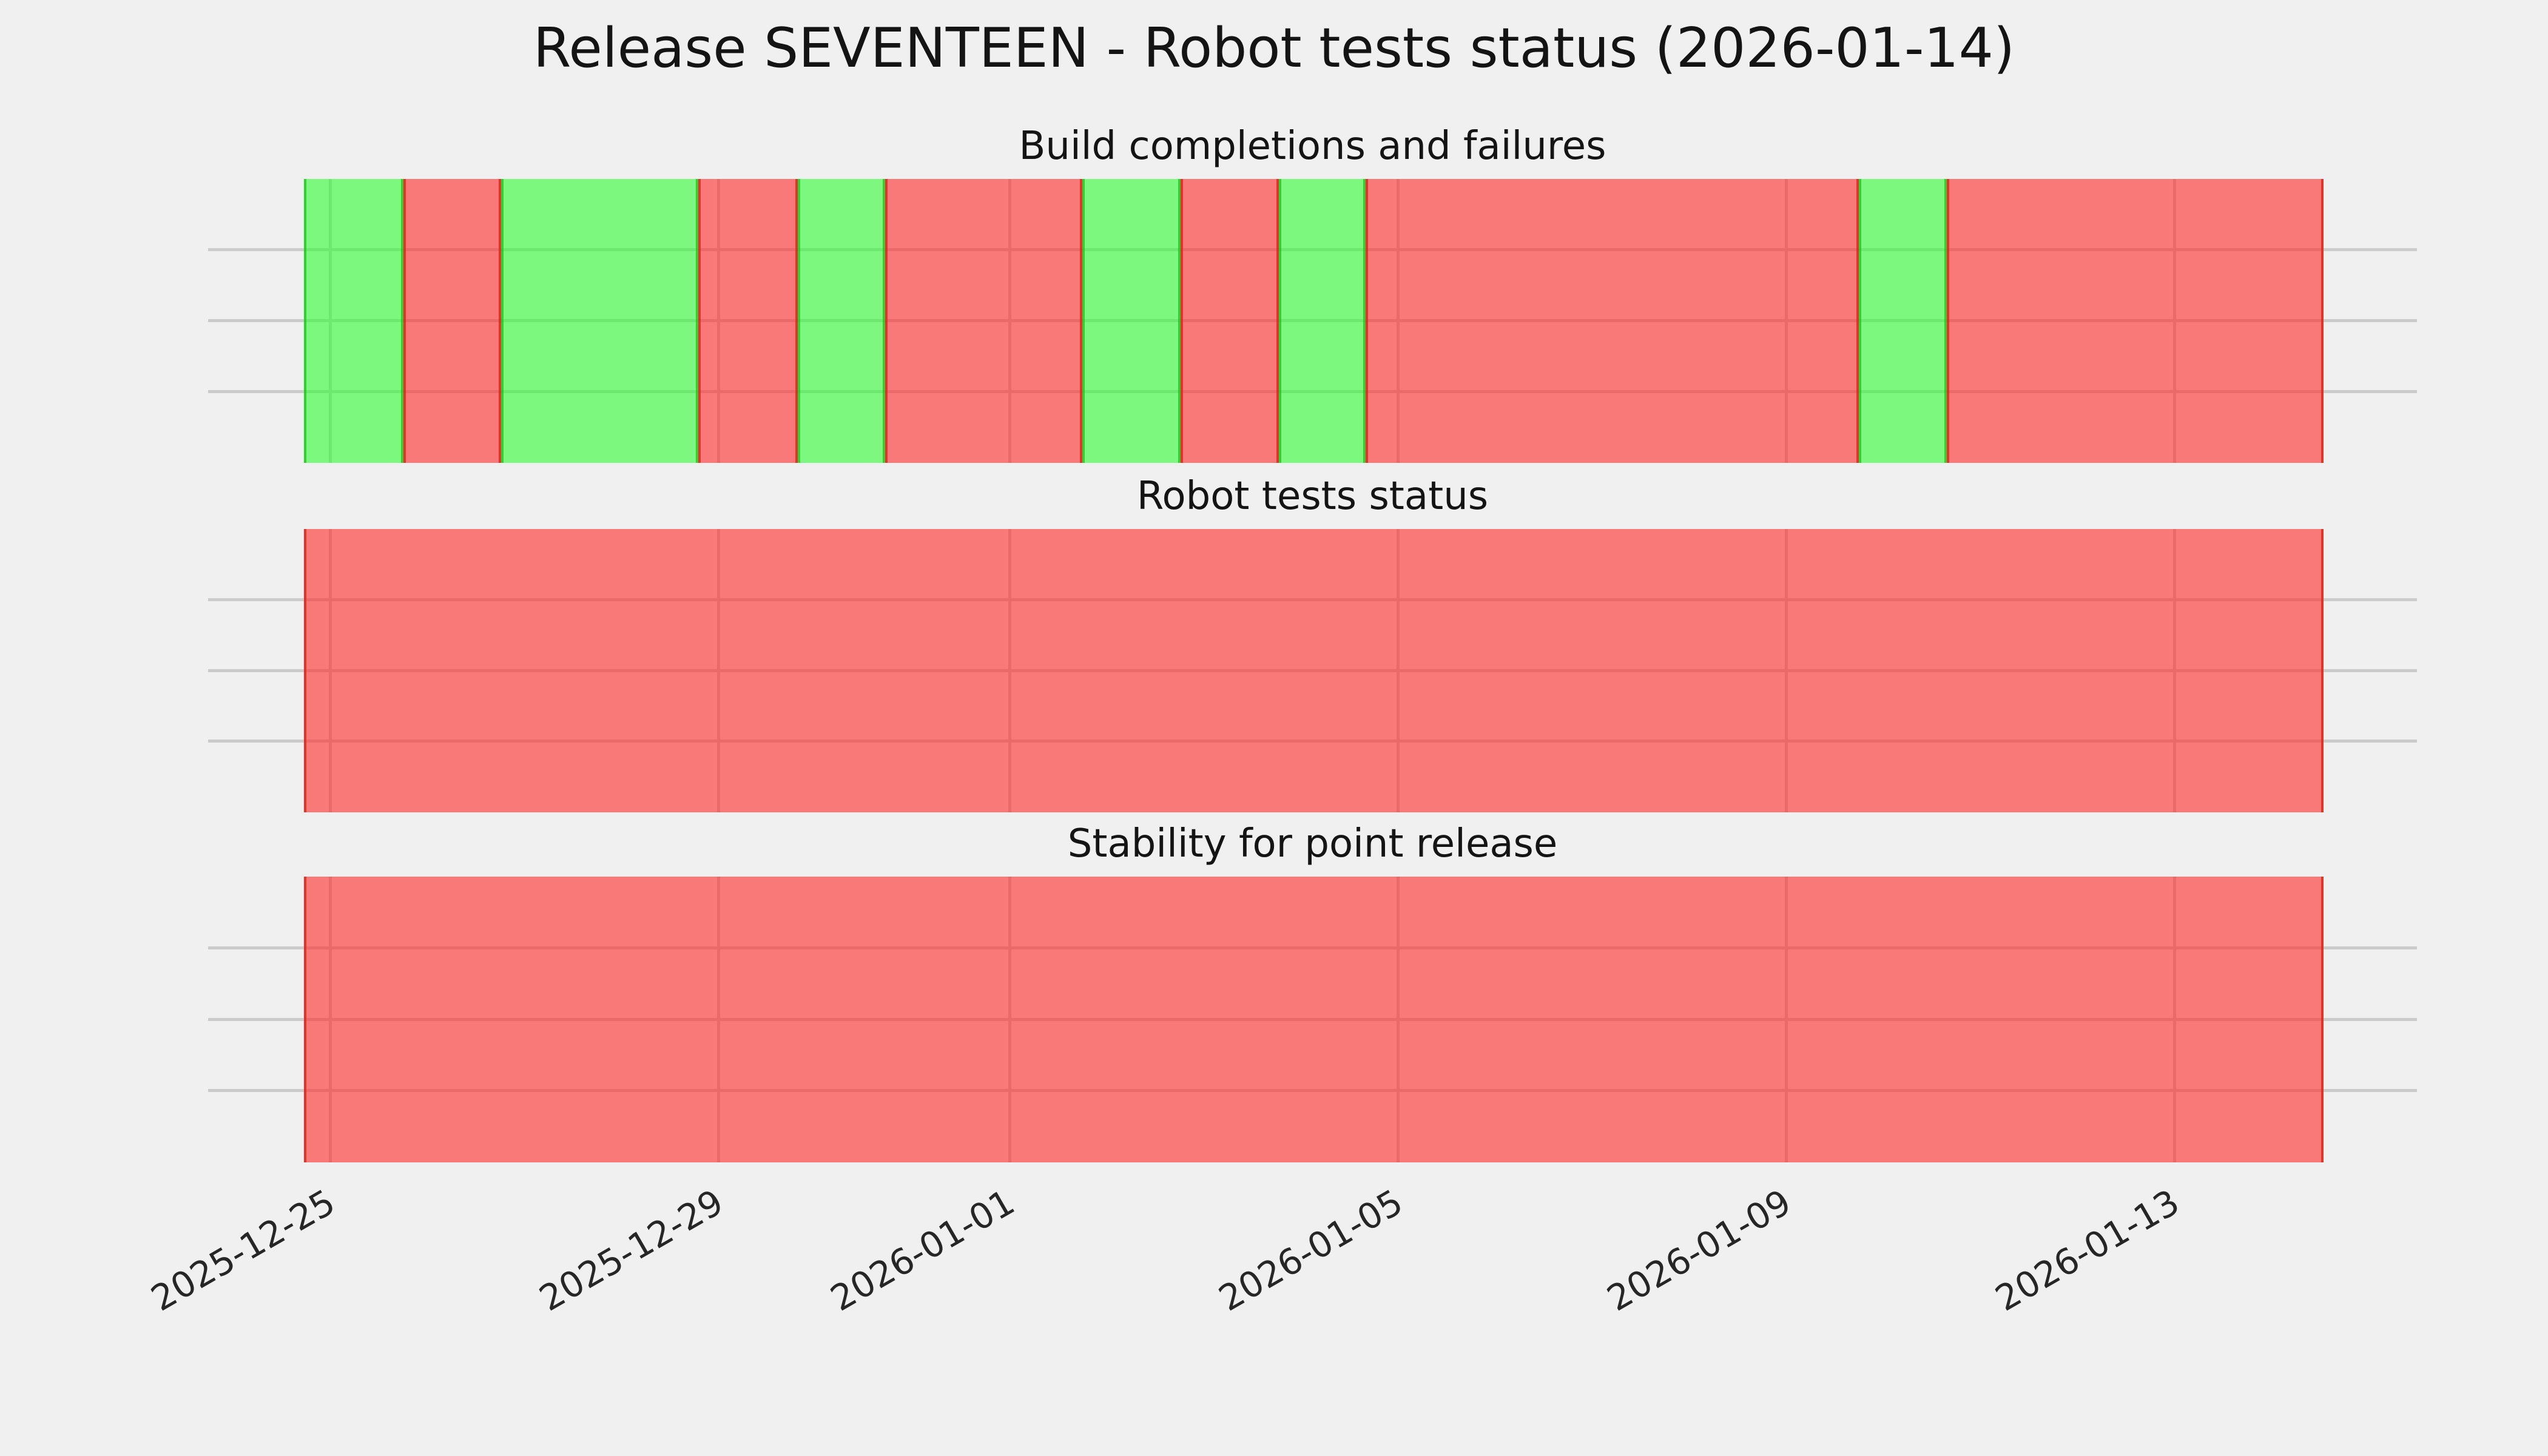  What do you see at coordinates (631, 1250) in the screenshot?
I see `x-axis-tick-label: 2025-12-29` at bounding box center [631, 1250].